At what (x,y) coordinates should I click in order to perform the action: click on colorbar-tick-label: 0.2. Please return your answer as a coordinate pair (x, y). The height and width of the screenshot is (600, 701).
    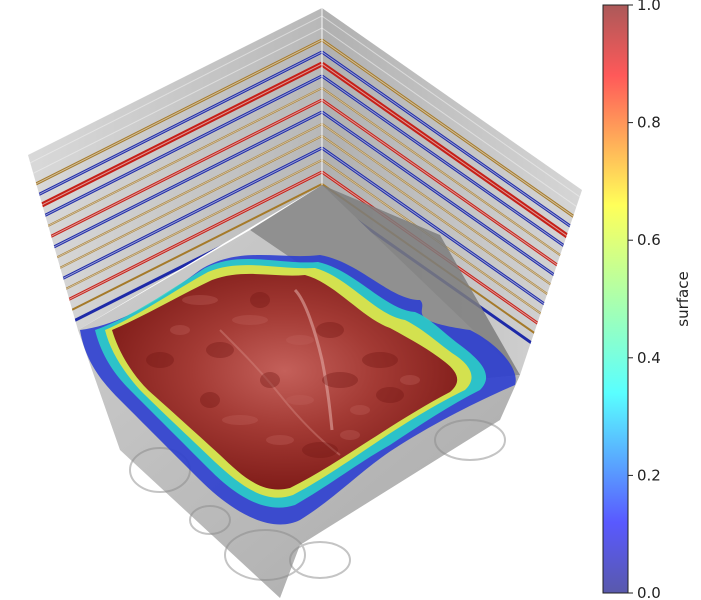
    Looking at the image, I should click on (649, 475).